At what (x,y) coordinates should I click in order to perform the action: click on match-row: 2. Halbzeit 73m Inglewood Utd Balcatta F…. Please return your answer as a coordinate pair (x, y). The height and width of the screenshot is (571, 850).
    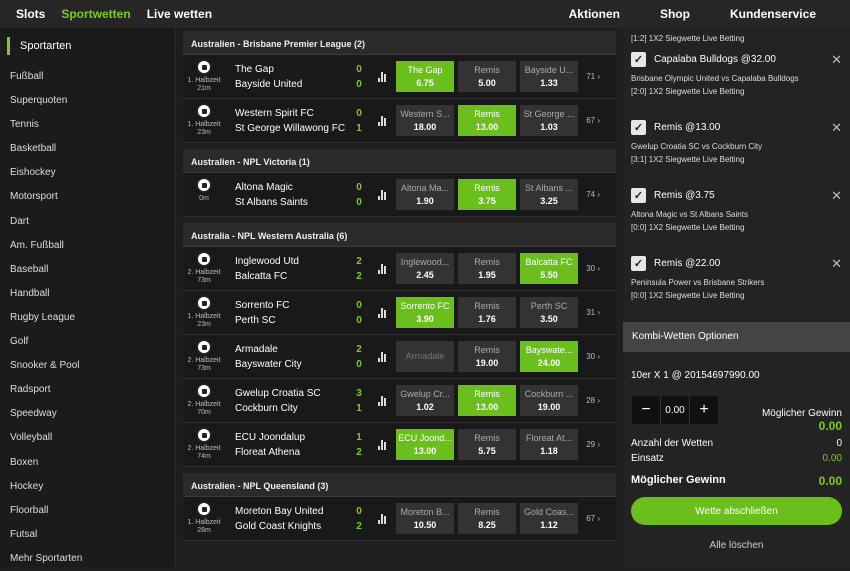
    Looking at the image, I should click on (399, 269).